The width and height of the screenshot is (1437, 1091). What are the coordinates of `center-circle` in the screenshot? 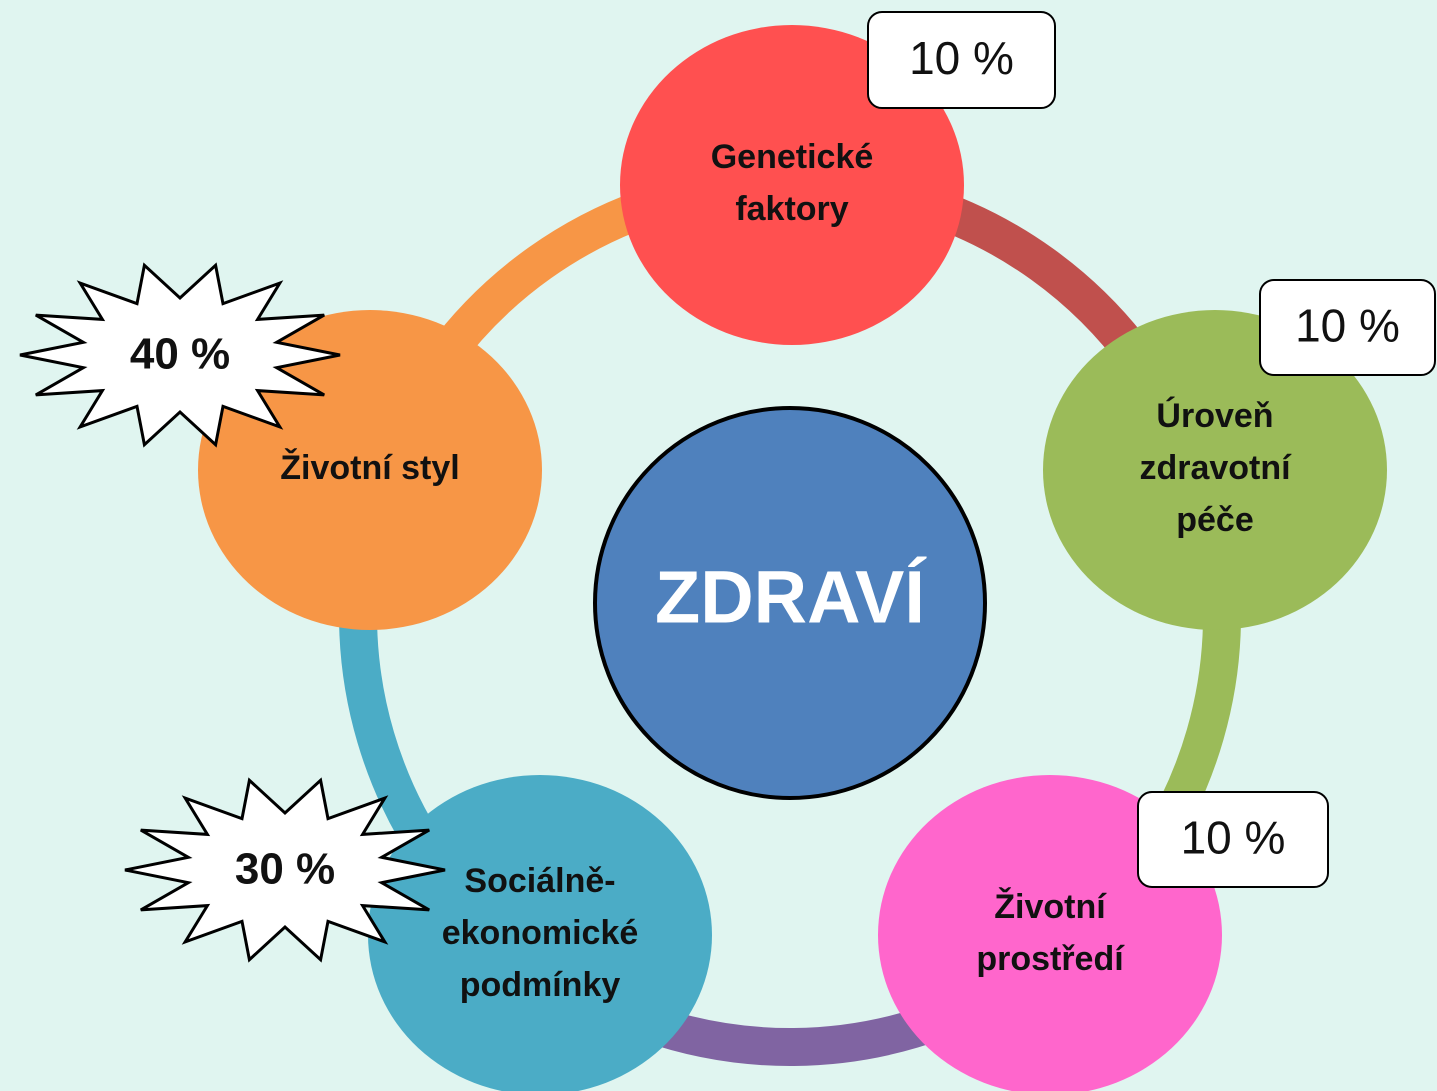 It's located at (790, 603).